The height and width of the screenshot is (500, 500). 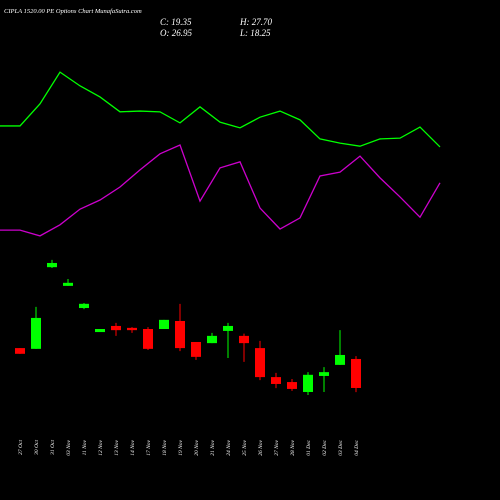 I want to click on ohlc-high: H: 27.70, so click(x=255, y=22).